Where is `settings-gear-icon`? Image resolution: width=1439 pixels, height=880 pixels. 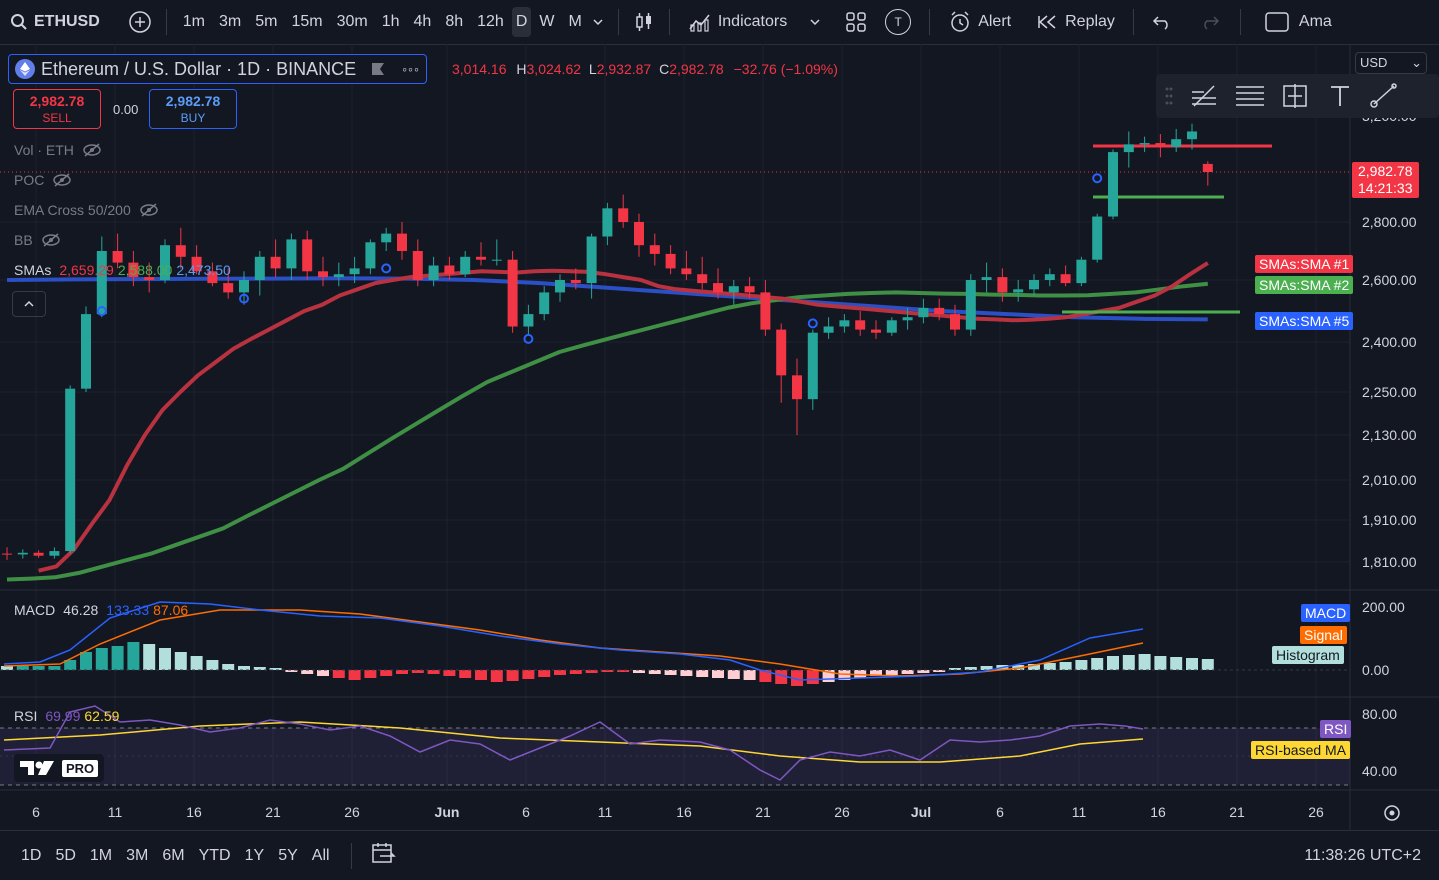
settings-gear-icon is located at coordinates (1392, 813).